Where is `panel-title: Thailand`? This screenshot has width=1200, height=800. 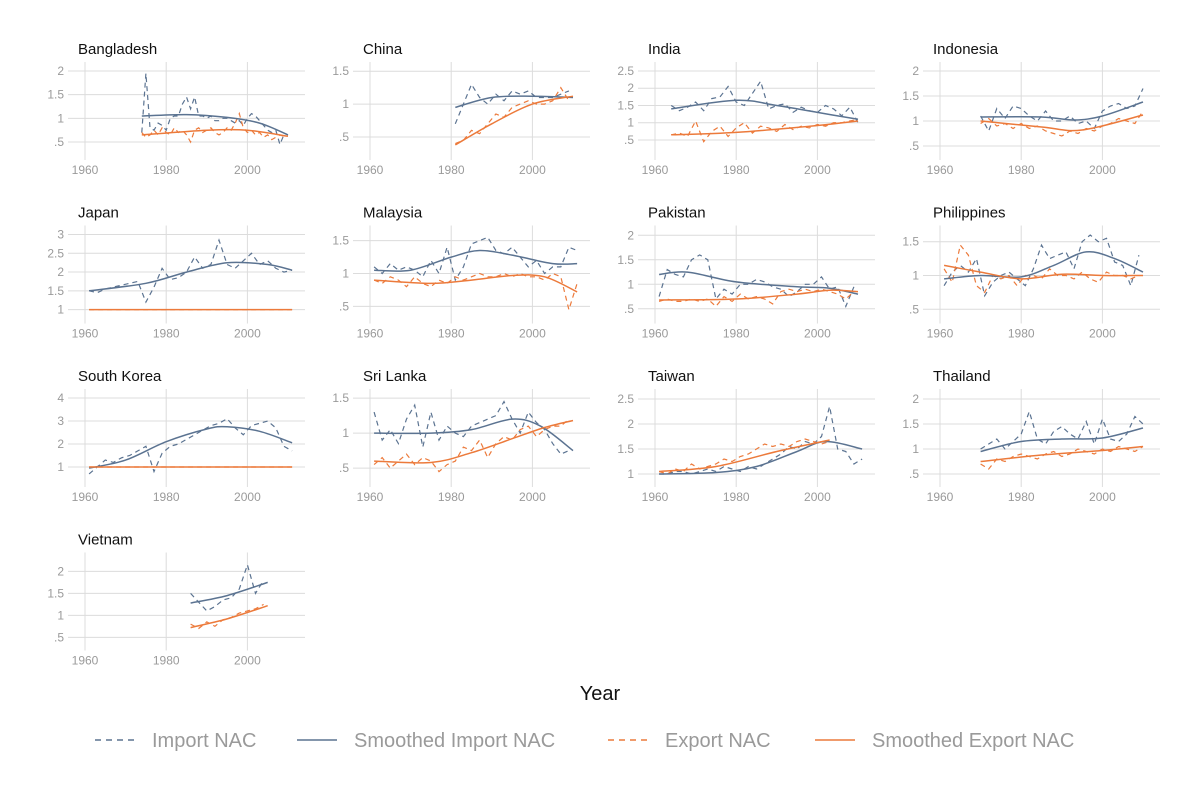 panel-title: Thailand is located at coordinates (962, 376).